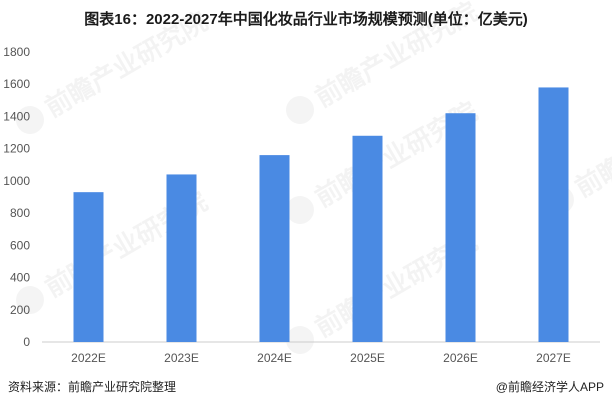  What do you see at coordinates (16, 181) in the screenshot?
I see `y-tick-label: 1000` at bounding box center [16, 181].